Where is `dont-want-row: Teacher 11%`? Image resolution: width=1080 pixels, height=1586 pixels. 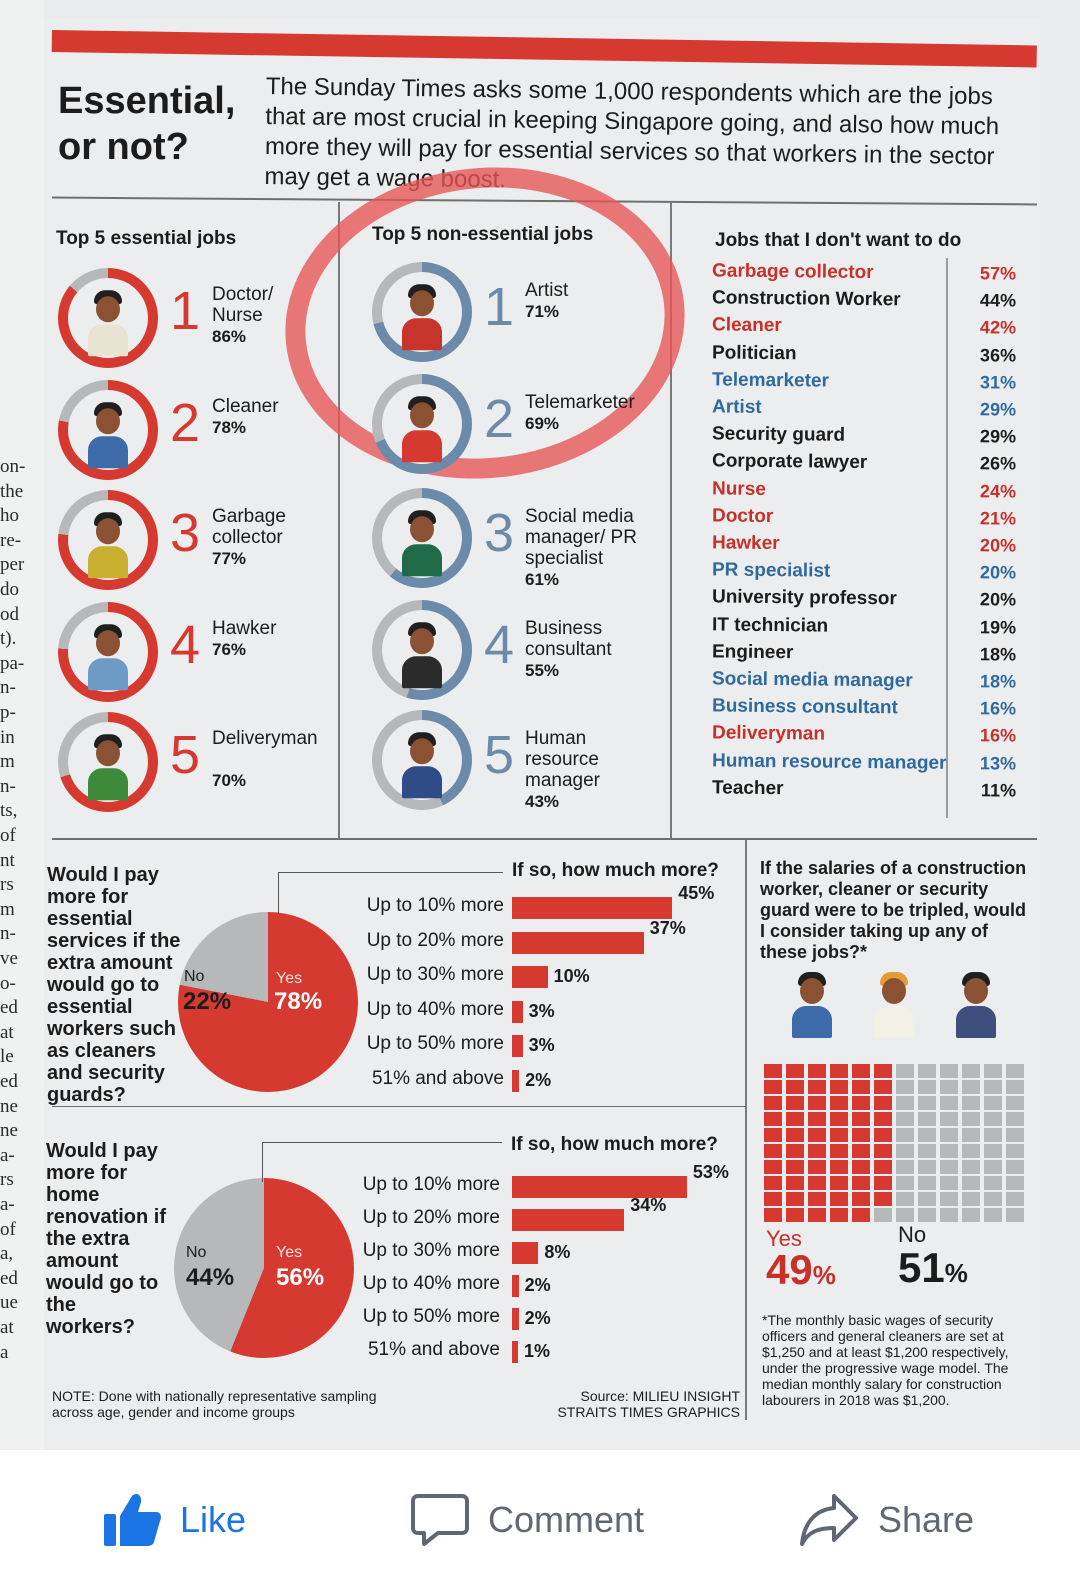
dont-want-row: Teacher 11% is located at coordinates (864, 792).